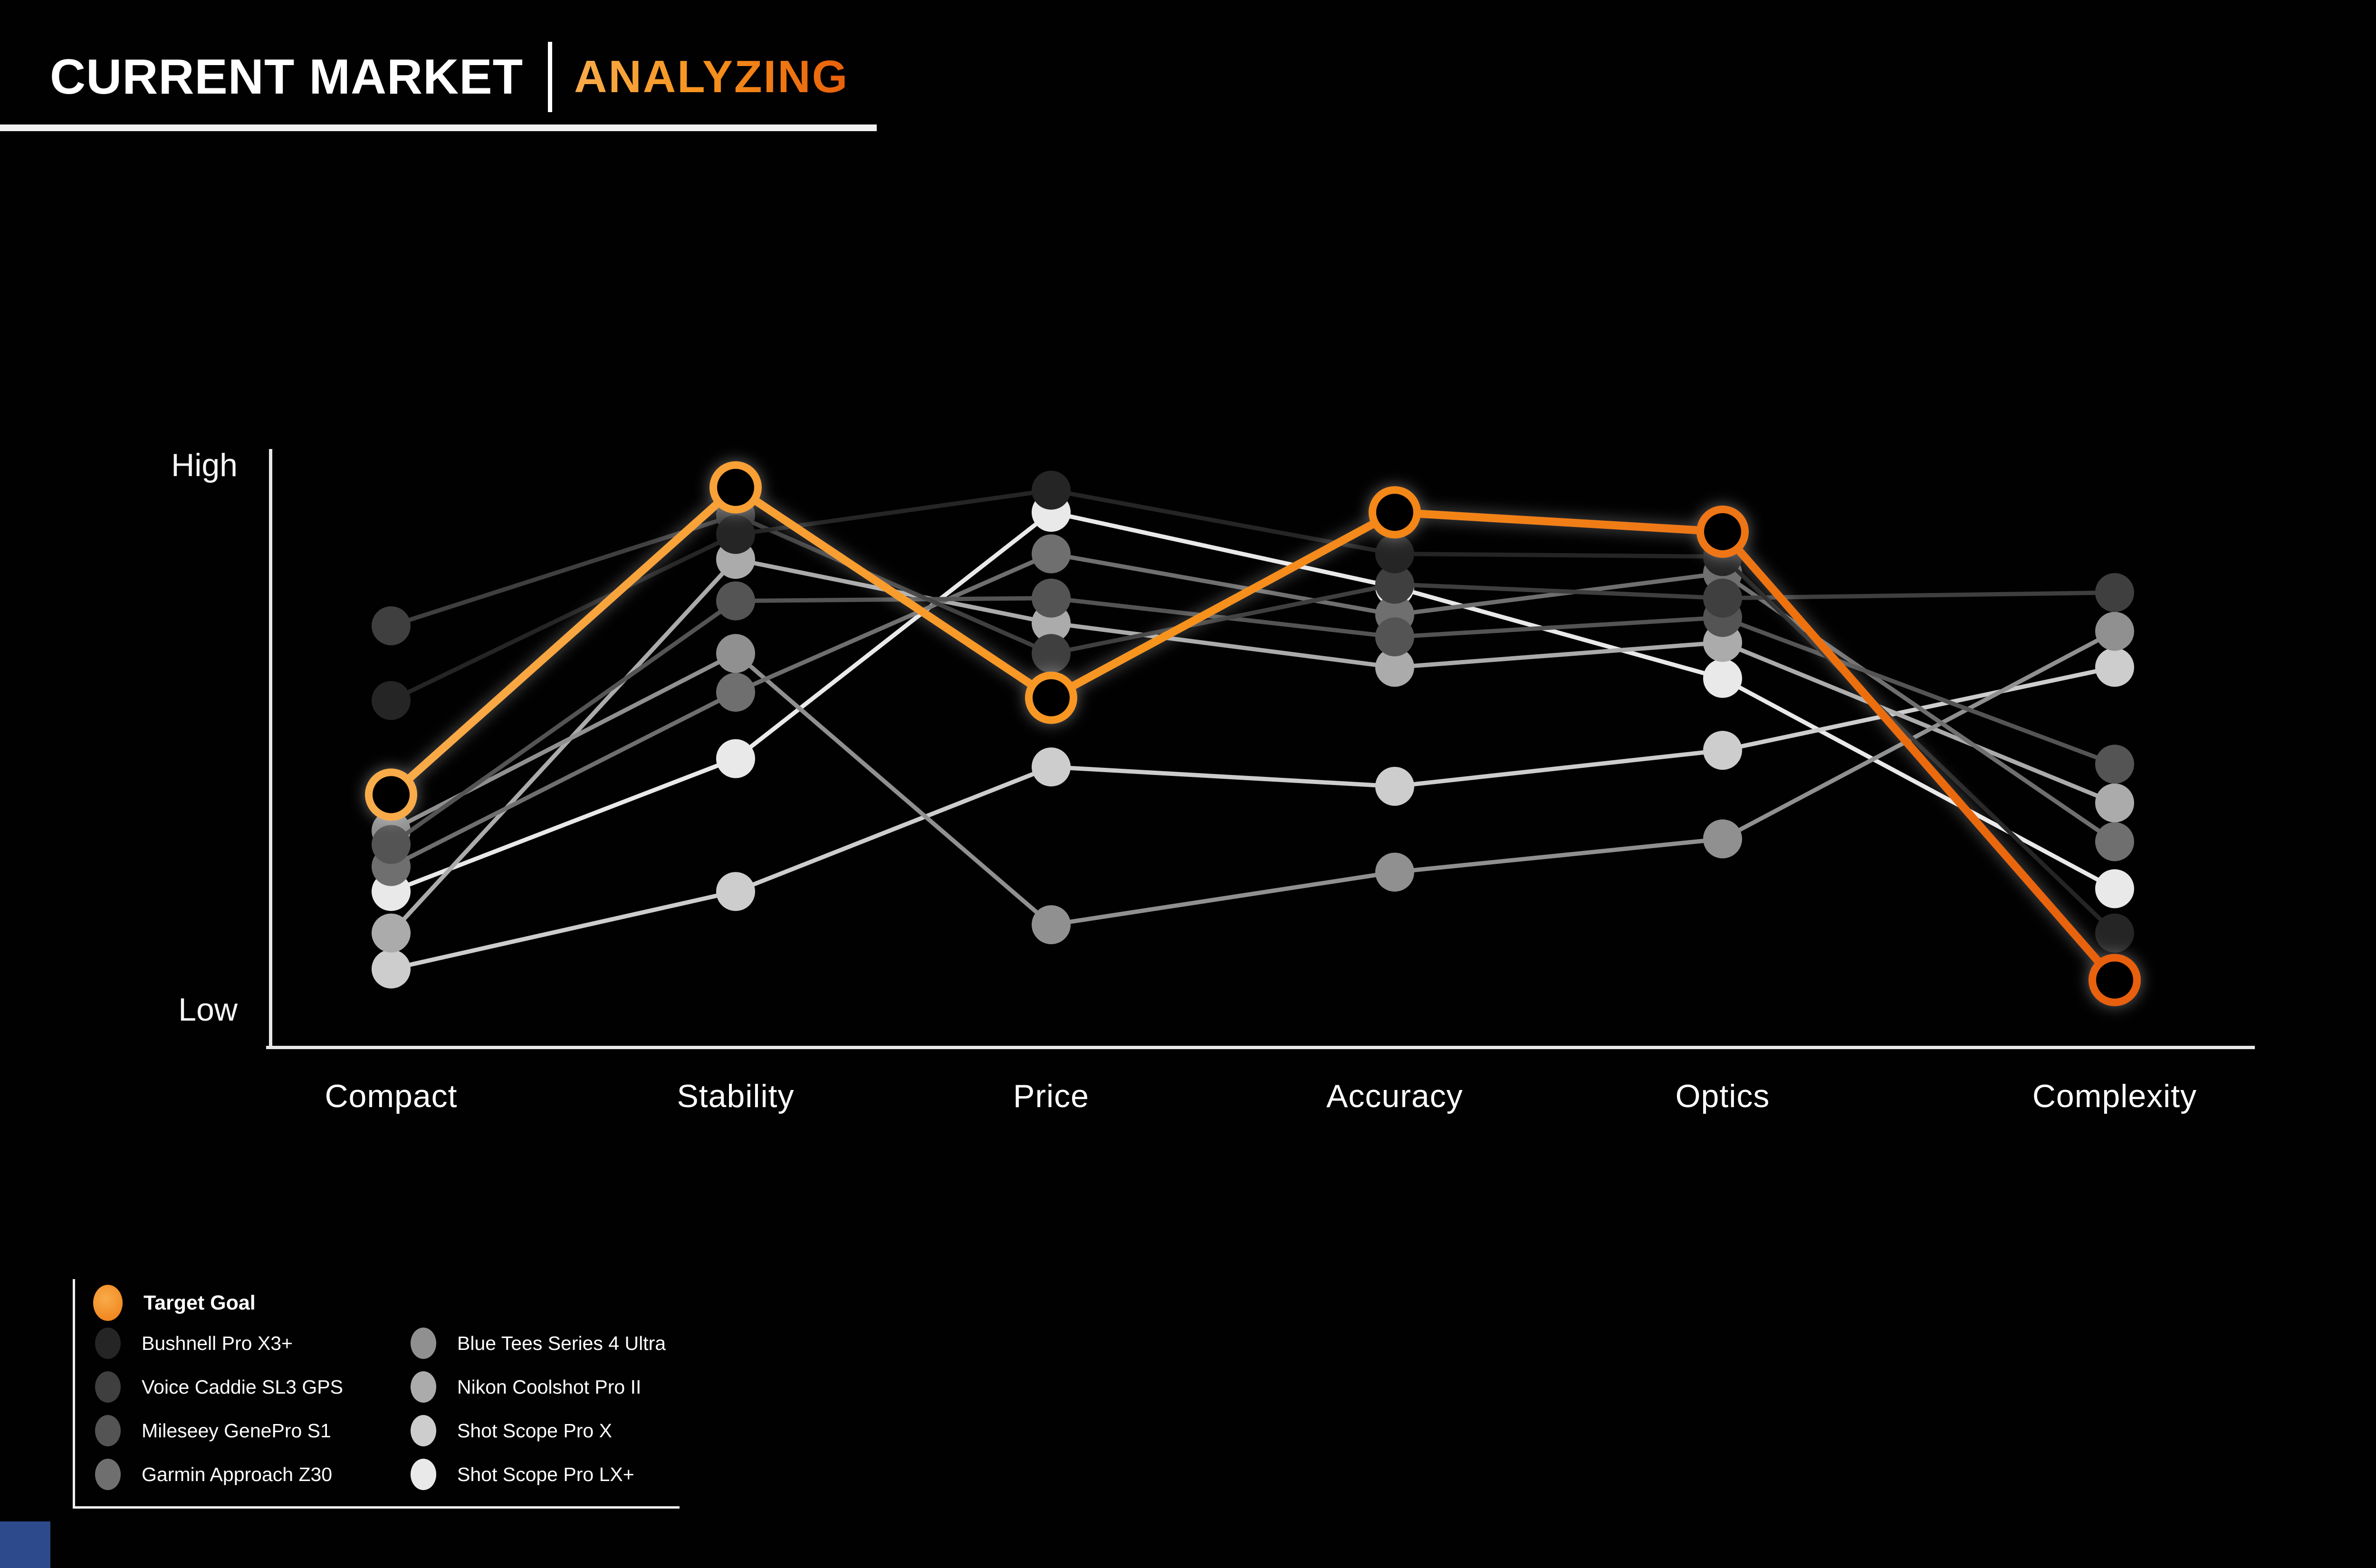  What do you see at coordinates (735, 601) in the screenshot?
I see `data-point-mileseey-genepro-s1-stability` at bounding box center [735, 601].